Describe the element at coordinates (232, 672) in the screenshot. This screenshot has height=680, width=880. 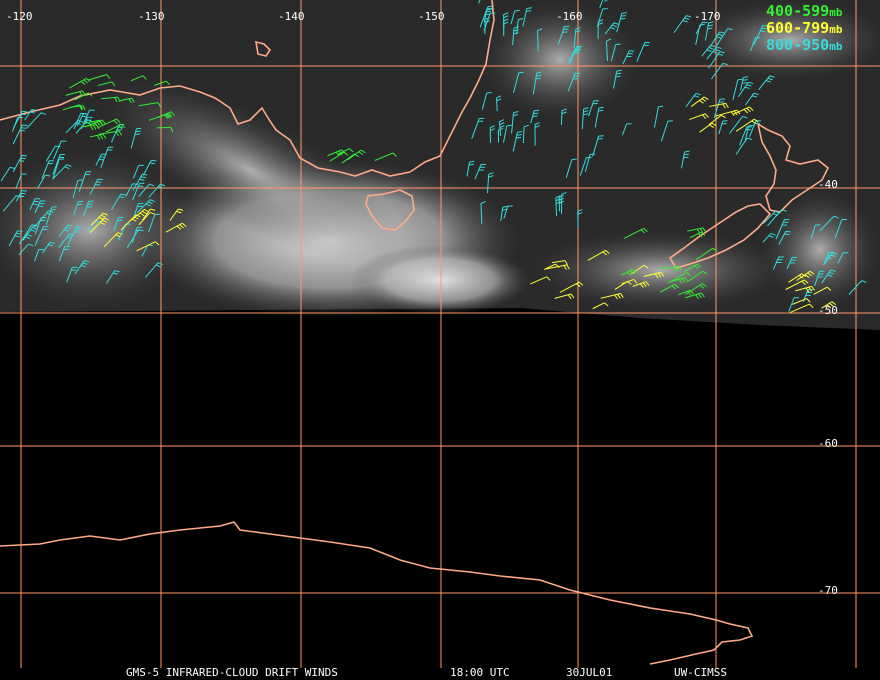
I see `footer-satellite: GMS-5 INFRARED-CLOUD DRIFT WINDS` at that location.